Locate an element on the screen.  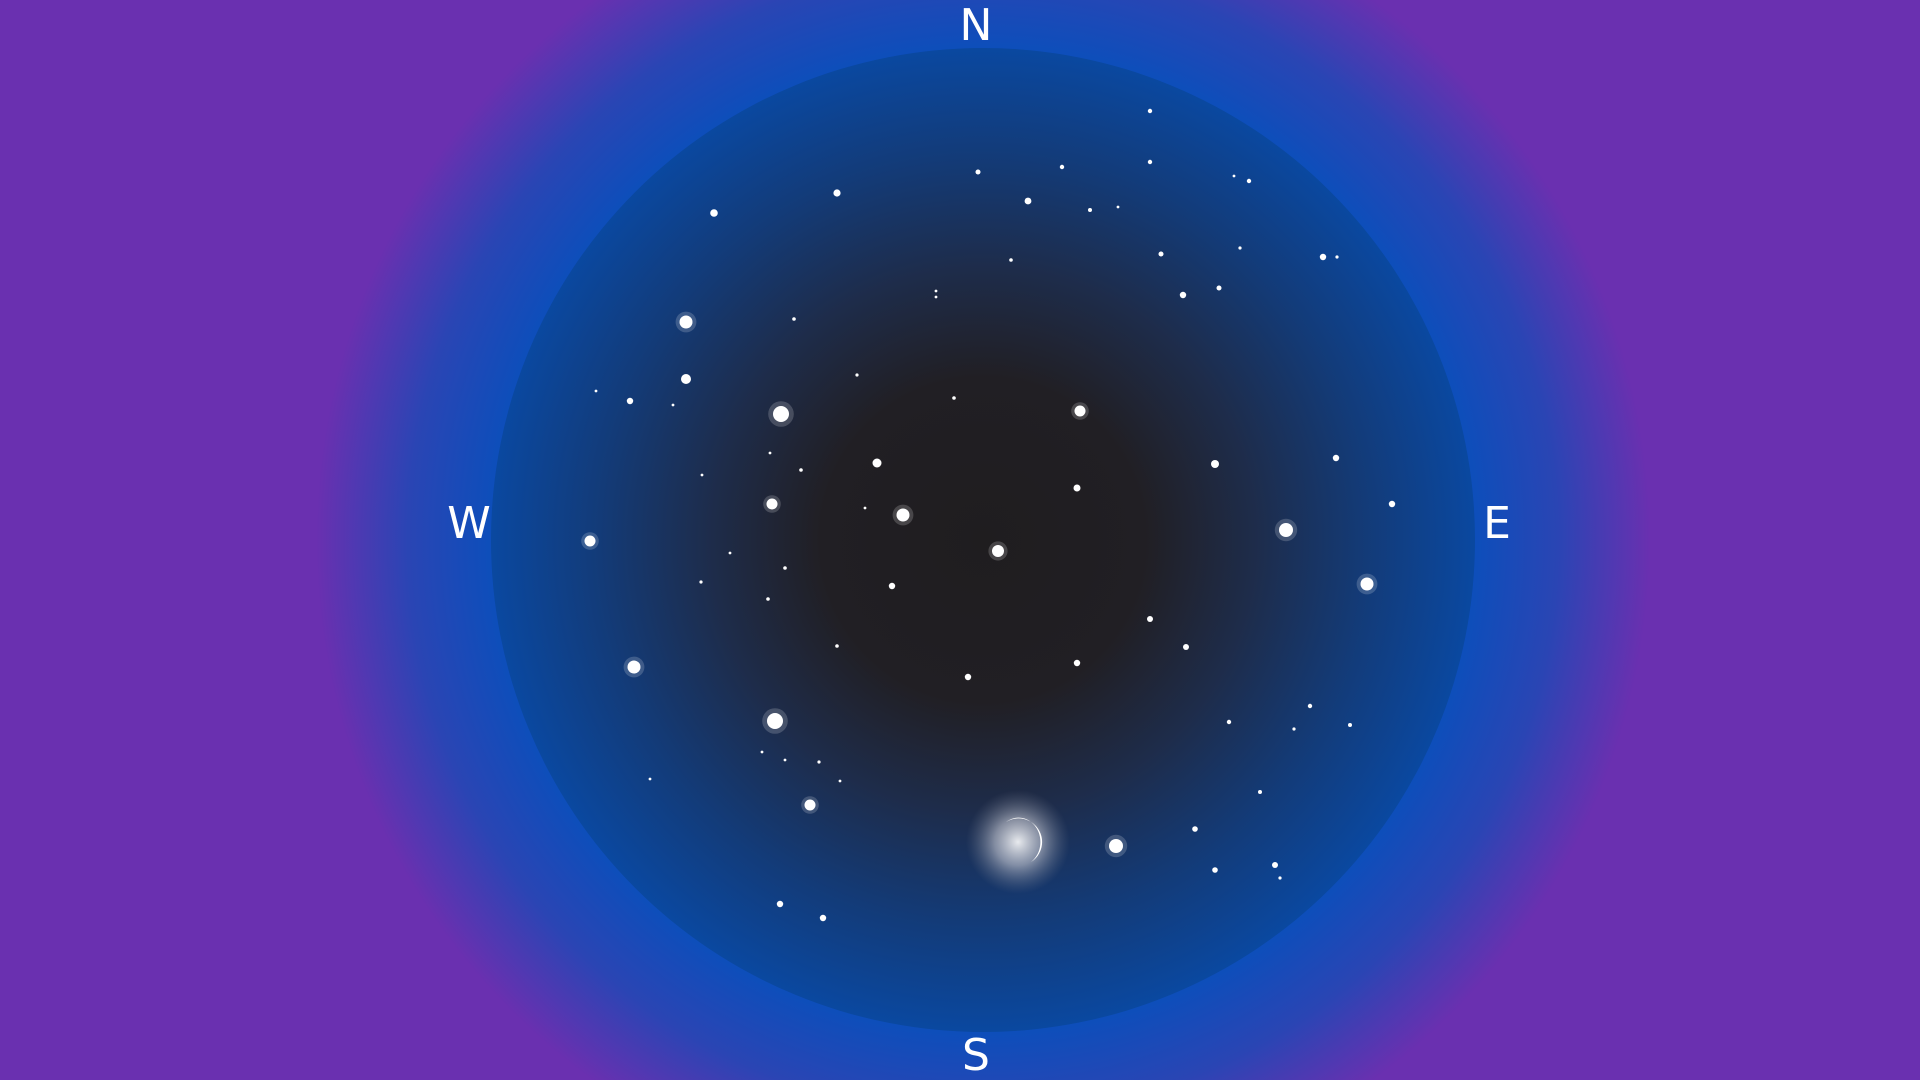
moon is located at coordinates (1018, 842).